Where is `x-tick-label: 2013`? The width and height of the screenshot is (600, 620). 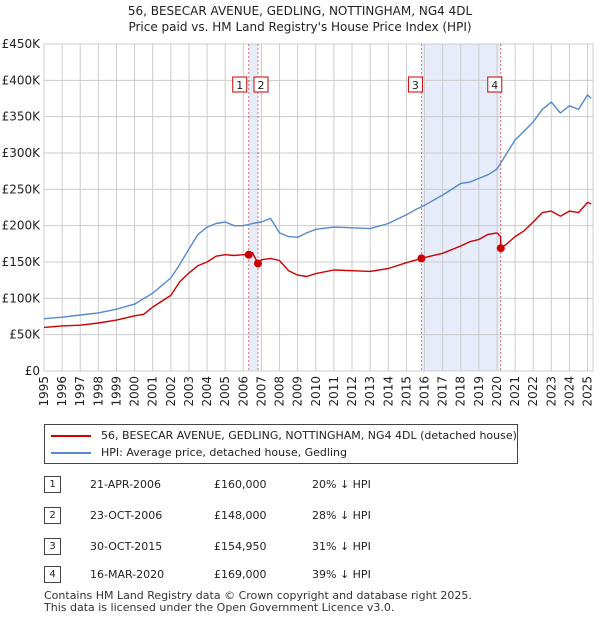 x-tick-label: 2013 is located at coordinates (370, 391).